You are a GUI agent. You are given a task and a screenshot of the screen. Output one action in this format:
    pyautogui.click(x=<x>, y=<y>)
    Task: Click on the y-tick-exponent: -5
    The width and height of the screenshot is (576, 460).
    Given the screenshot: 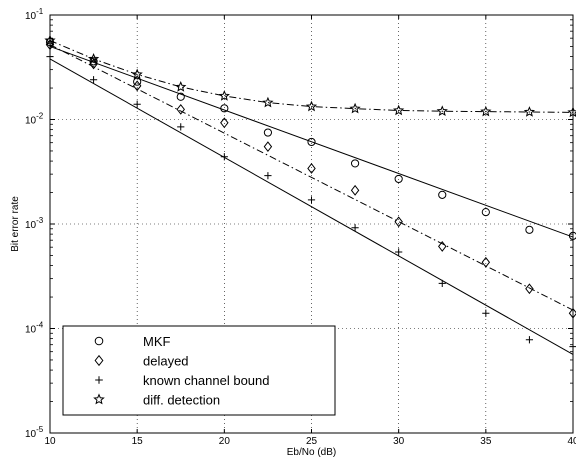 What is the action you would take?
    pyautogui.click(x=40, y=429)
    